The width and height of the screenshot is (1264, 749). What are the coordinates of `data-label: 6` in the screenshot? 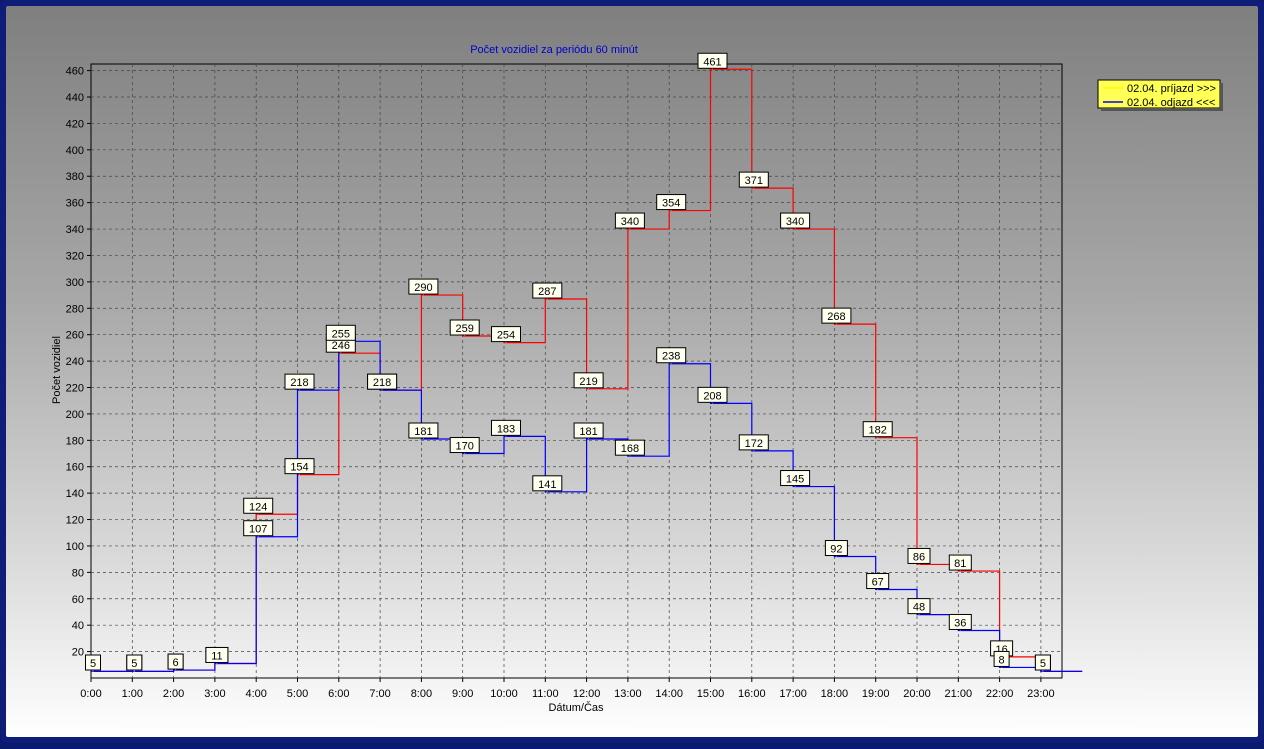 It's located at (176, 663).